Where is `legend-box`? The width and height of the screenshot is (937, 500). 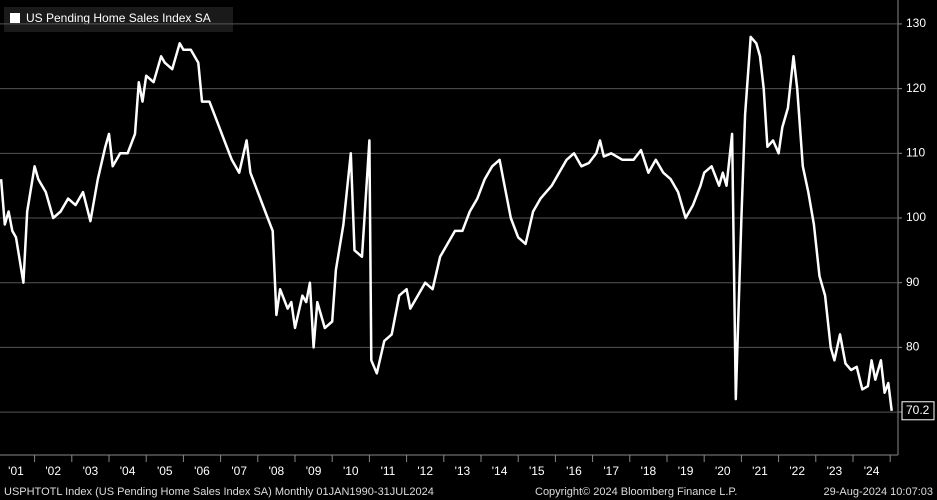 legend-box is located at coordinates (118, 19).